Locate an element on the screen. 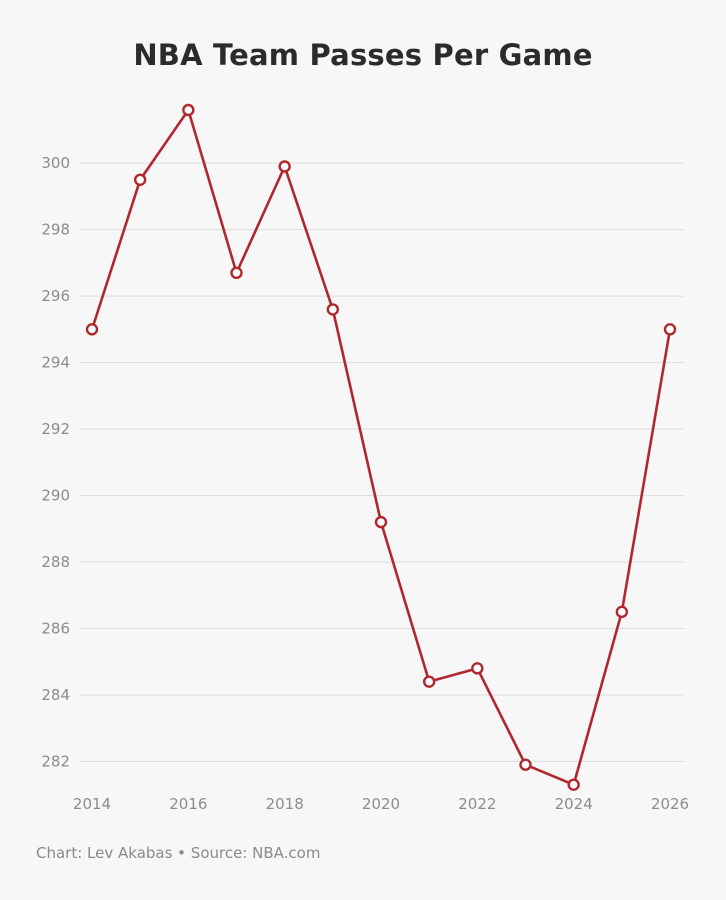  x-tick-label: 2022 is located at coordinates (477, 804).